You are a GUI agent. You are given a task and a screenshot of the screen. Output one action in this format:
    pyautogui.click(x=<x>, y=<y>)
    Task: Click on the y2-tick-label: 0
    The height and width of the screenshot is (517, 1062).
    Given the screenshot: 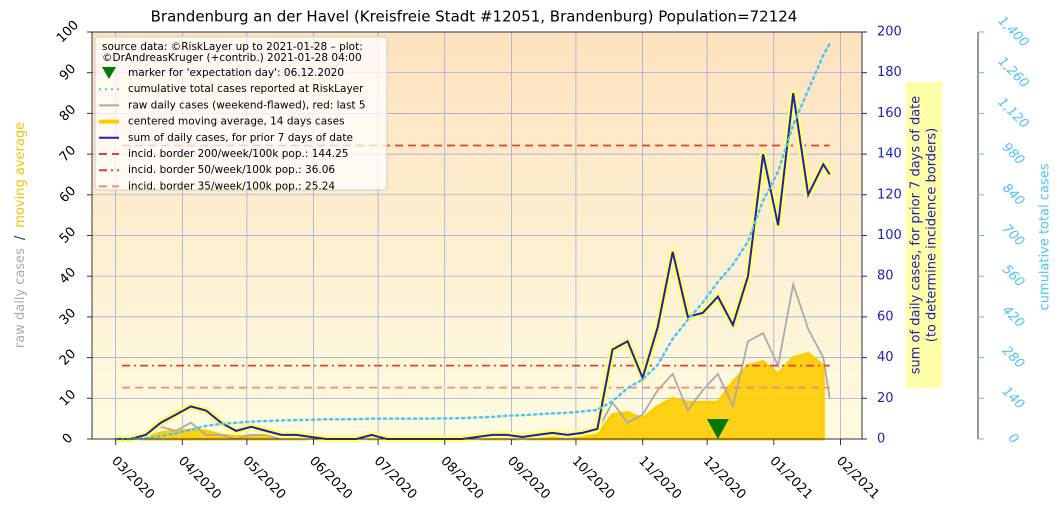 What is the action you would take?
    pyautogui.click(x=881, y=439)
    